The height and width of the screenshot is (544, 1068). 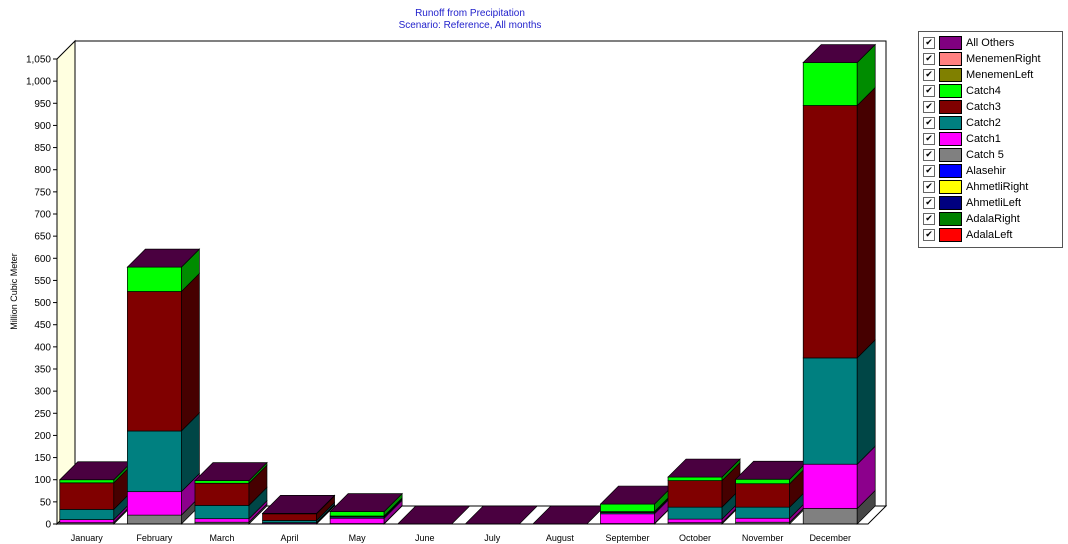 I want to click on bar-side-Catch3-February, so click(x=190, y=352).